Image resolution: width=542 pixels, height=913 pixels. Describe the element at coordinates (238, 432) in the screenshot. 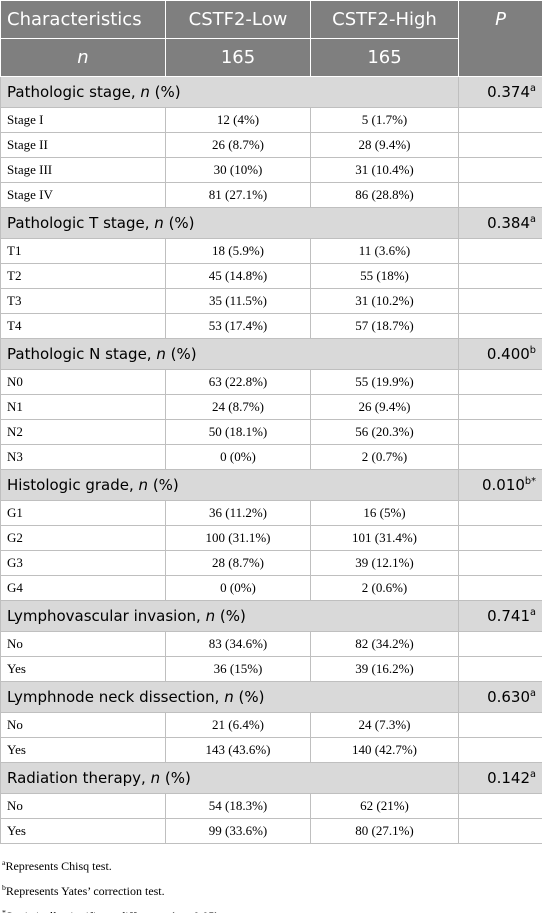

I see `data-cell: 50 (18.1%)` at that location.